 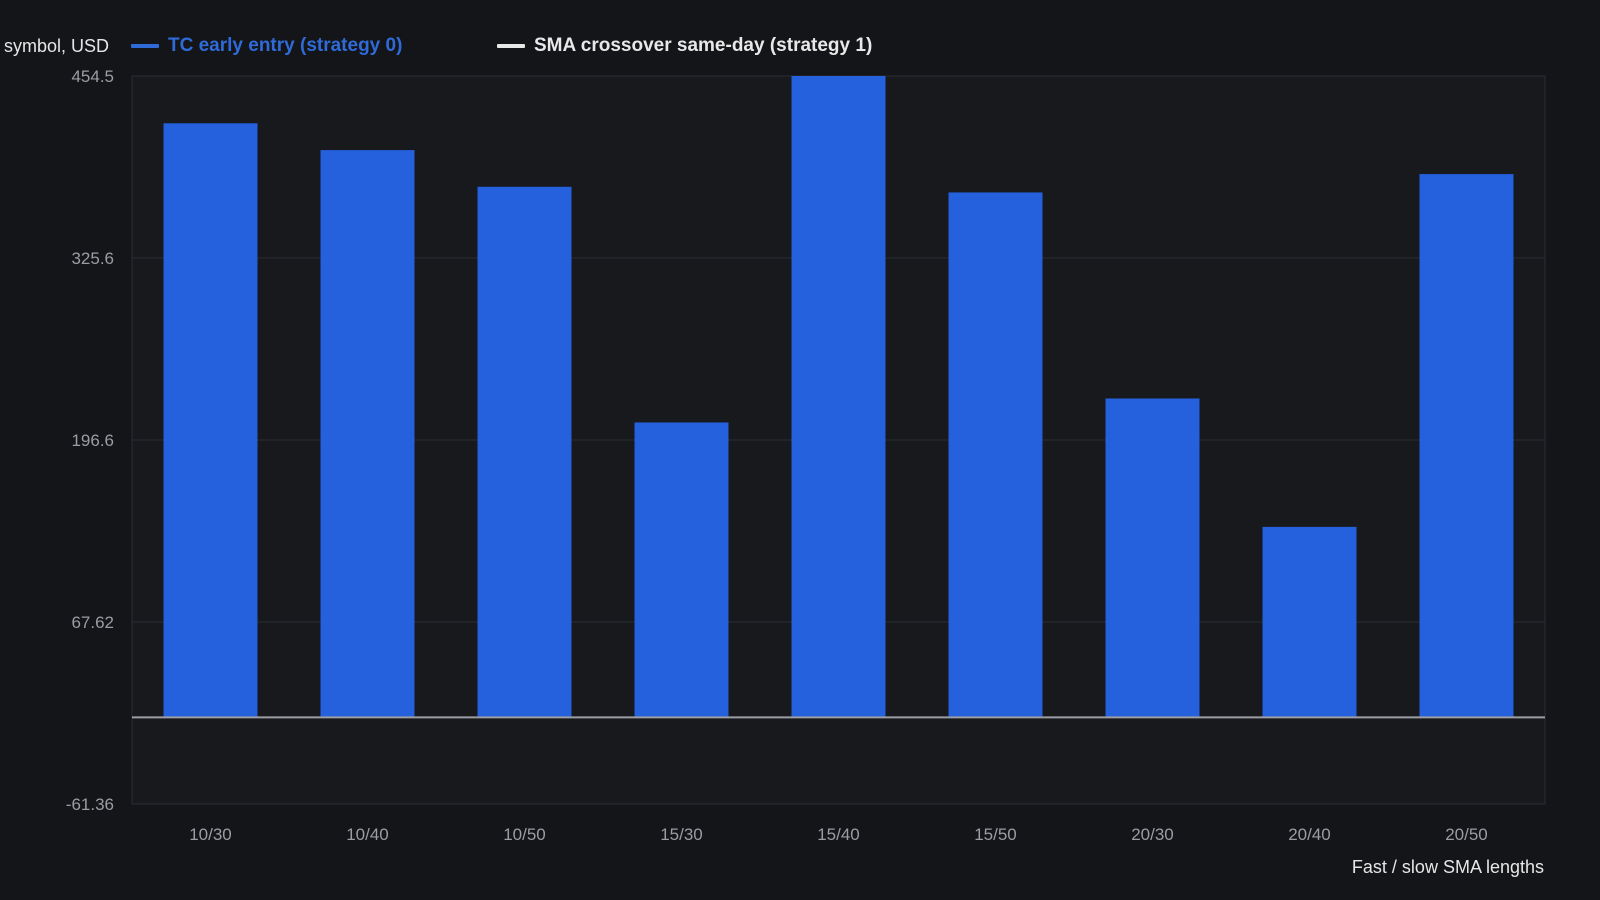 I want to click on x-tick-label: 15/40, so click(x=838, y=834).